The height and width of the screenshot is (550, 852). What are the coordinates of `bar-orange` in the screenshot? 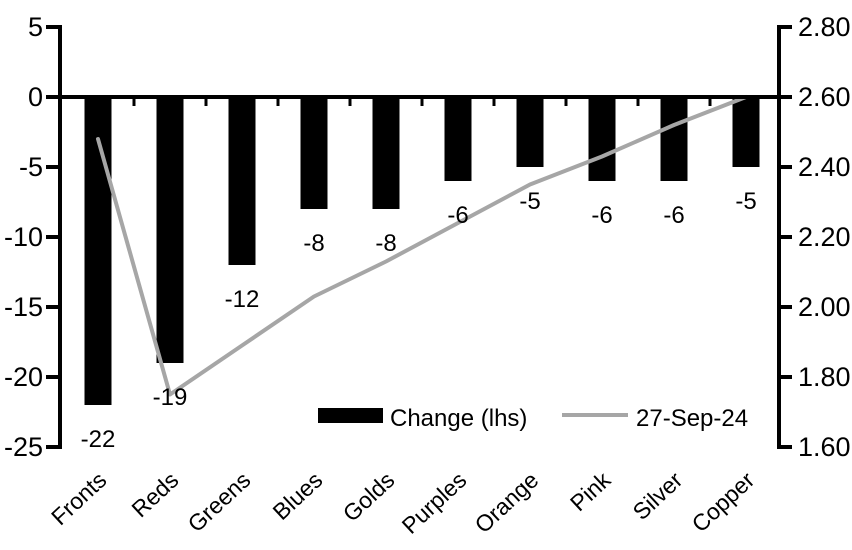 It's located at (530, 132).